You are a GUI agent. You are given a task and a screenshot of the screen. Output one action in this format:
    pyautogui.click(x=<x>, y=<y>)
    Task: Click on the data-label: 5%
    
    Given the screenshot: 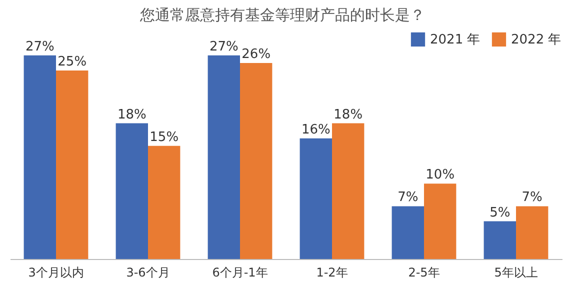 What is the action you would take?
    pyautogui.click(x=500, y=212)
    